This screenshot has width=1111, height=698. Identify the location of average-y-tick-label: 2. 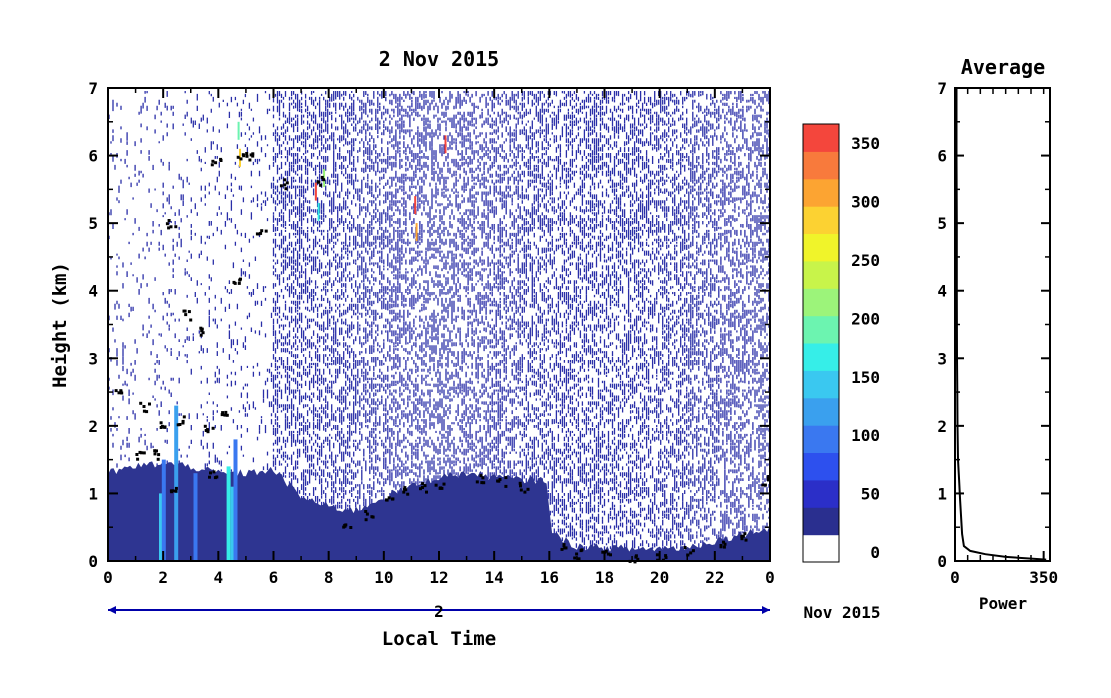
(942, 426).